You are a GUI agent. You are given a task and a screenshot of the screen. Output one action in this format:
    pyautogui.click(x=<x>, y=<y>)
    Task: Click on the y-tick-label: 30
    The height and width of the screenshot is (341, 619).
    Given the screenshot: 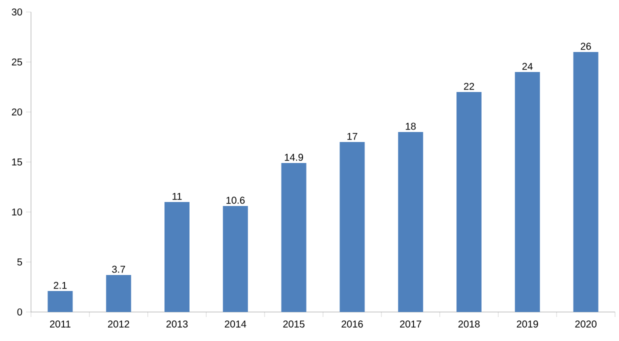 What is the action you would take?
    pyautogui.click(x=17, y=12)
    